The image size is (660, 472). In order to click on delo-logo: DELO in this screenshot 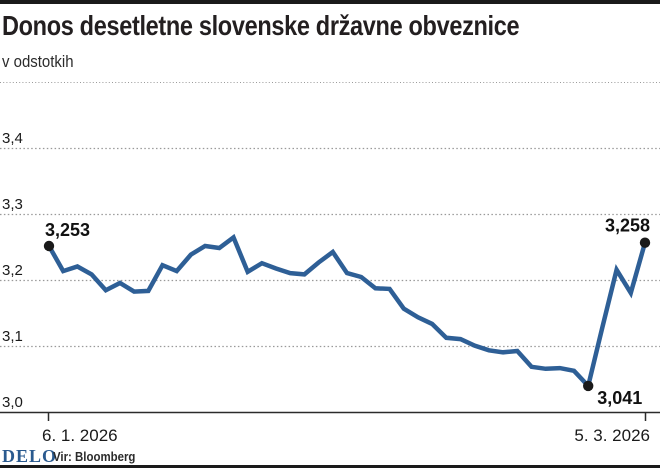, I will do `click(30, 456)`.